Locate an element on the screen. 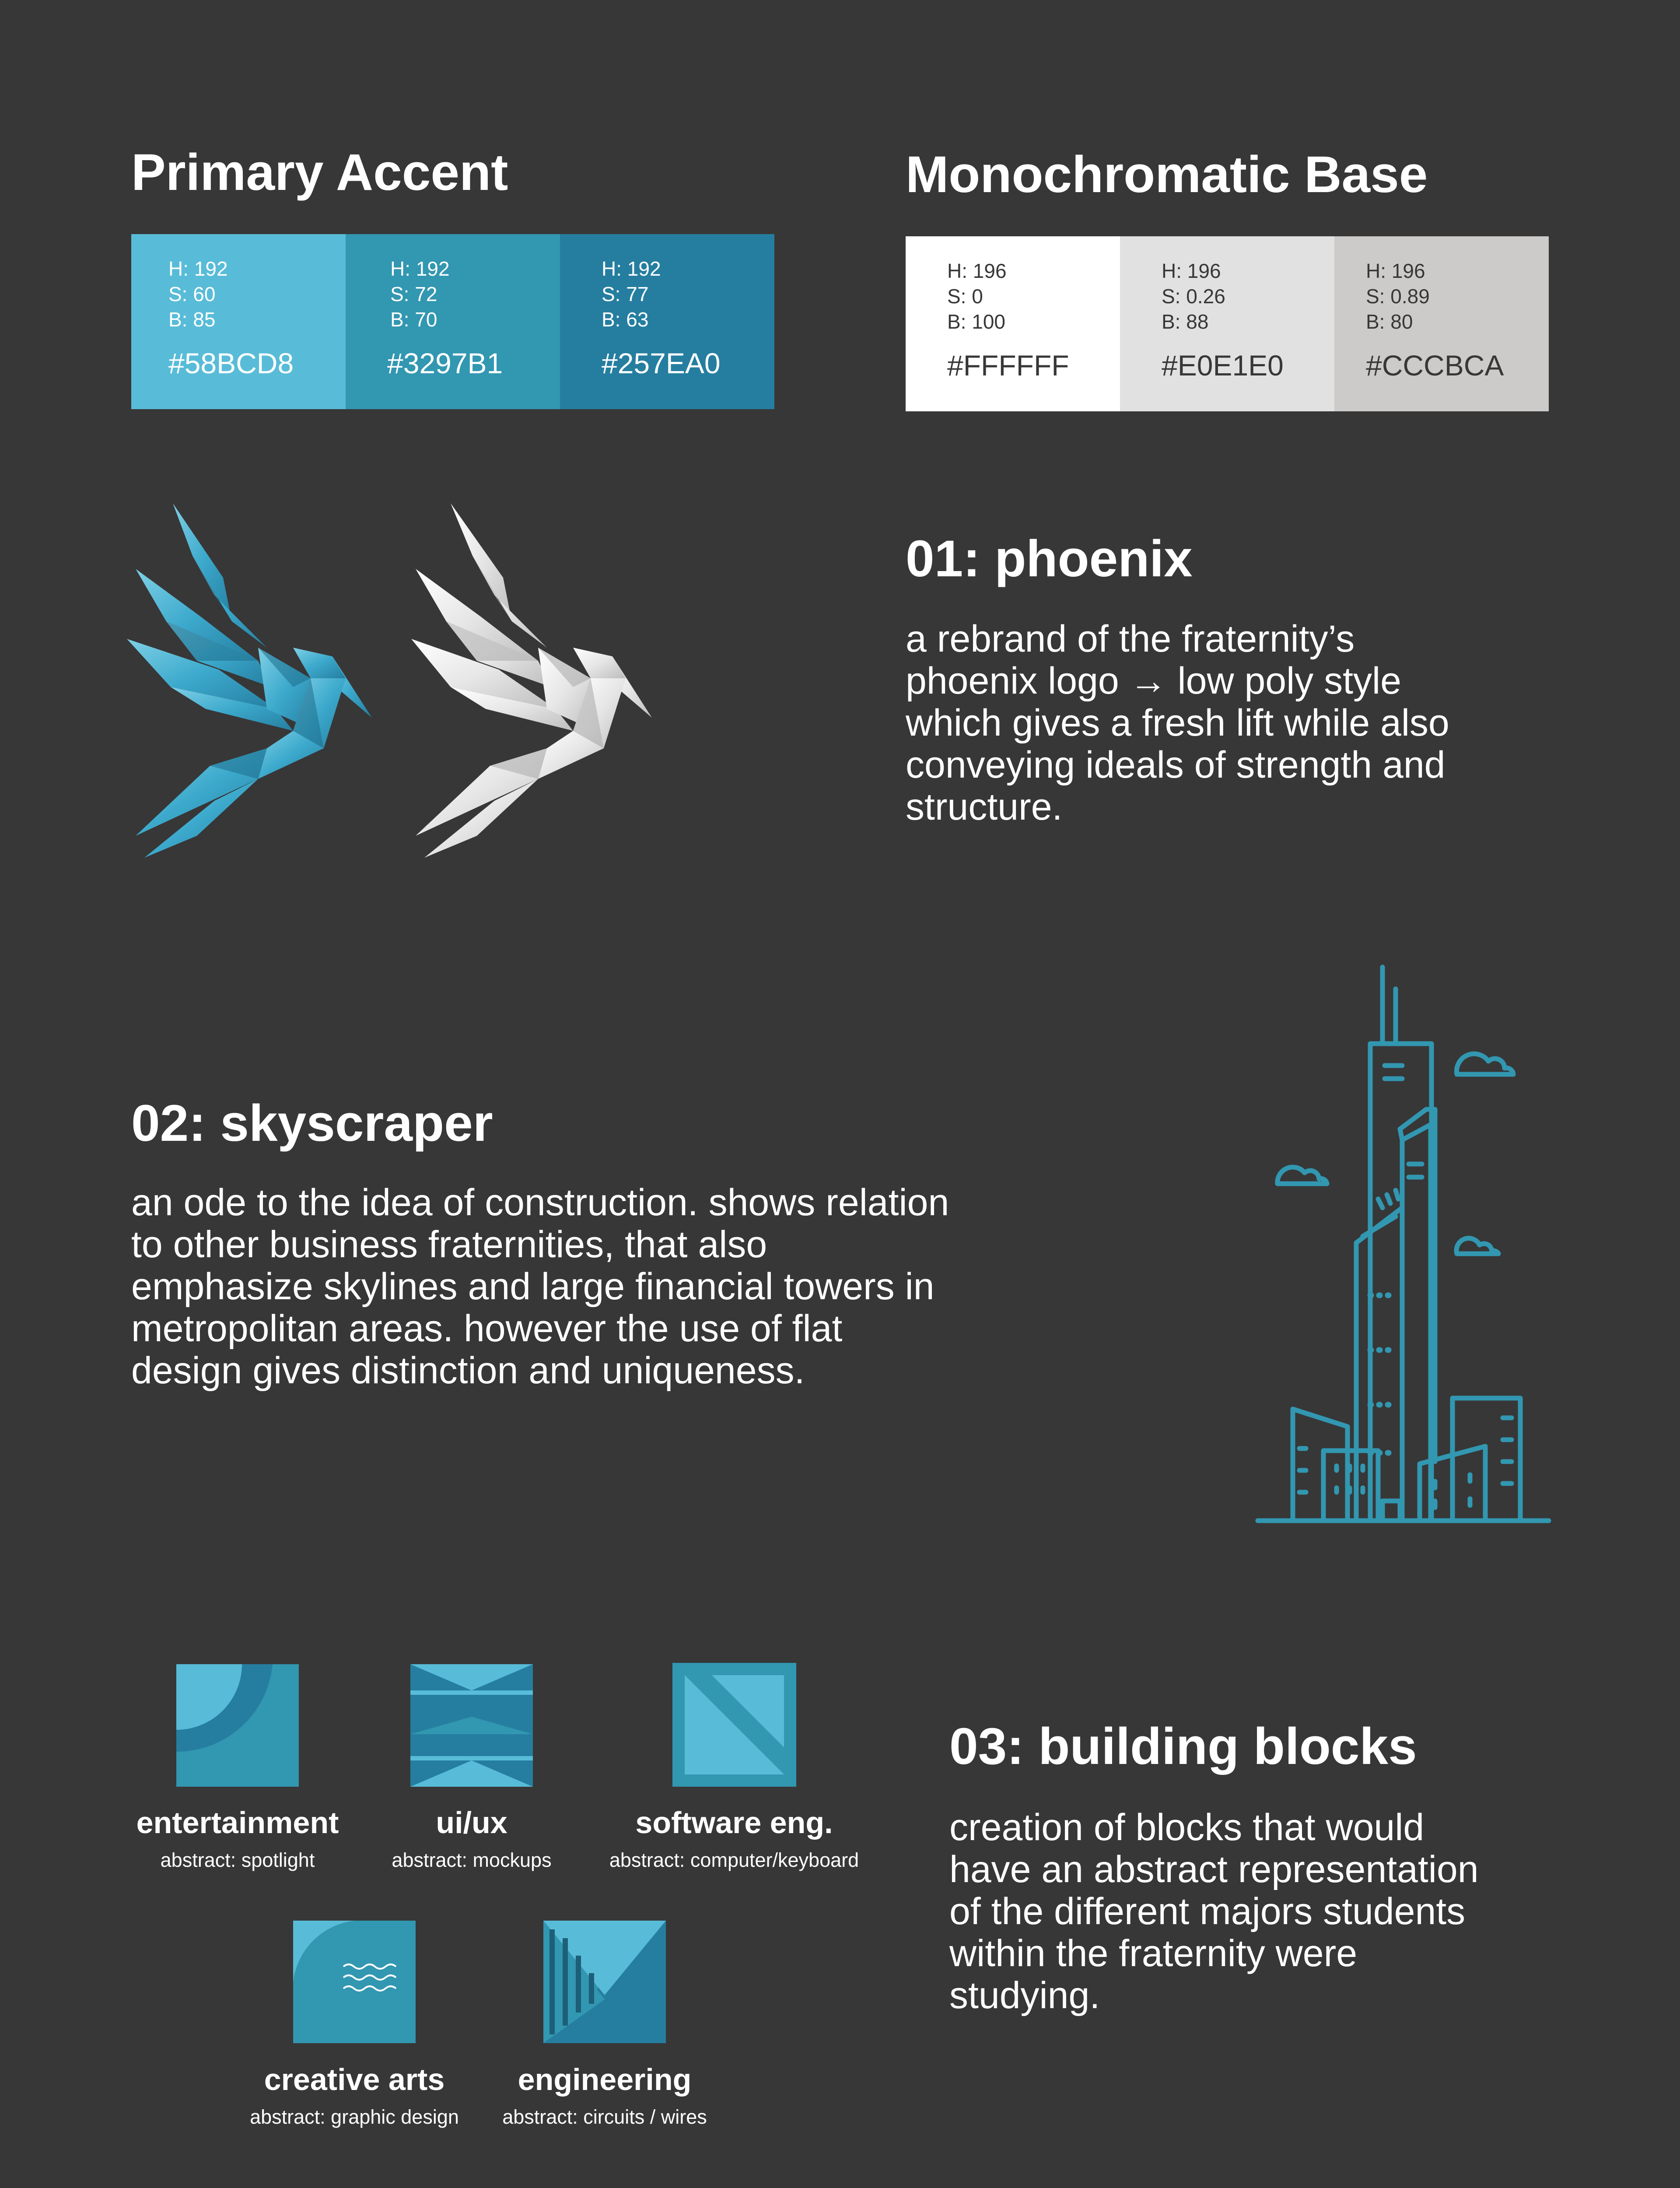 The width and height of the screenshot is (1680, 2188). block-name: entertainment is located at coordinates (237, 1823).